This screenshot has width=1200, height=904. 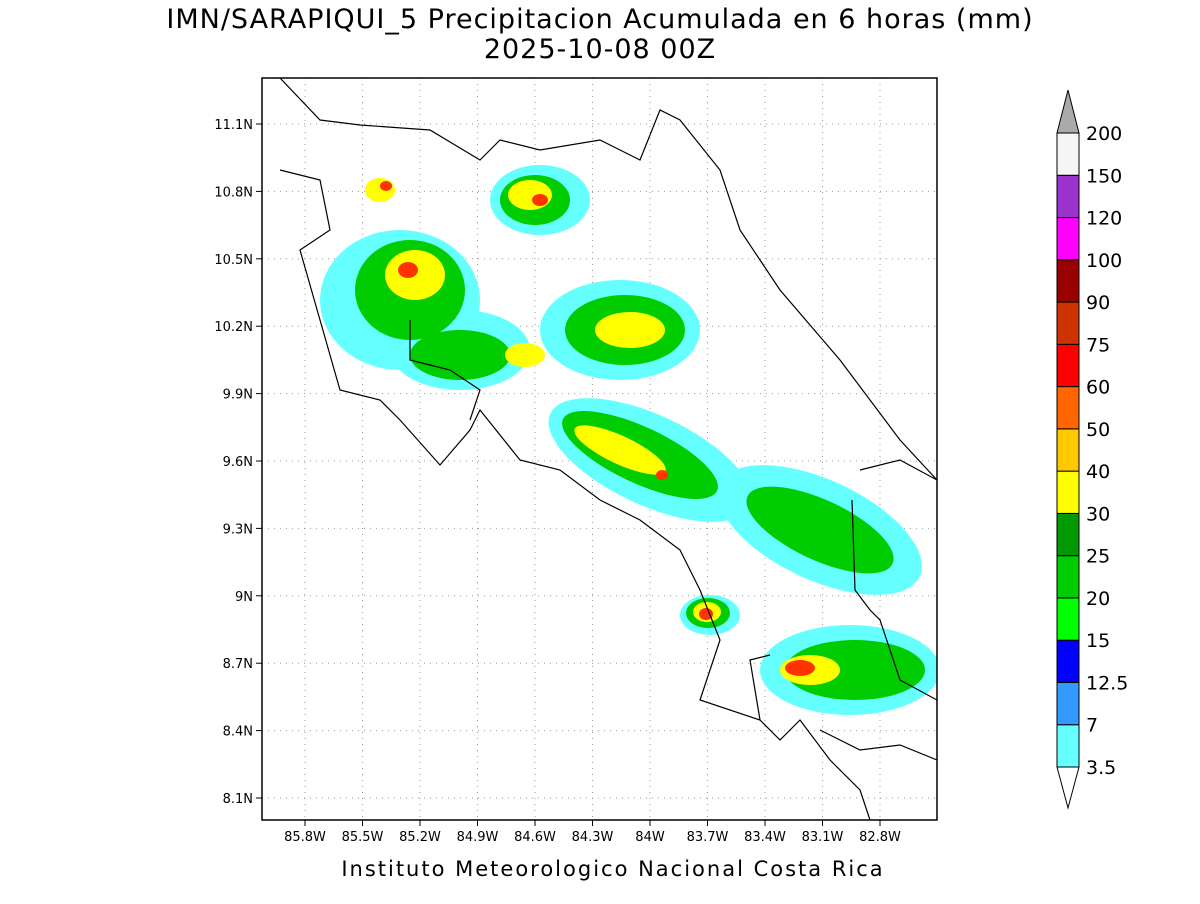 I want to click on lon-label: 83.4W, so click(x=765, y=837).